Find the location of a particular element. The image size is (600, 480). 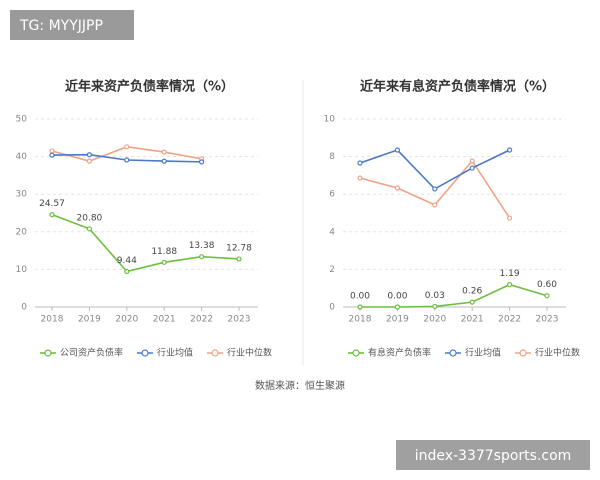

watermark-box is located at coordinates (72, 25).